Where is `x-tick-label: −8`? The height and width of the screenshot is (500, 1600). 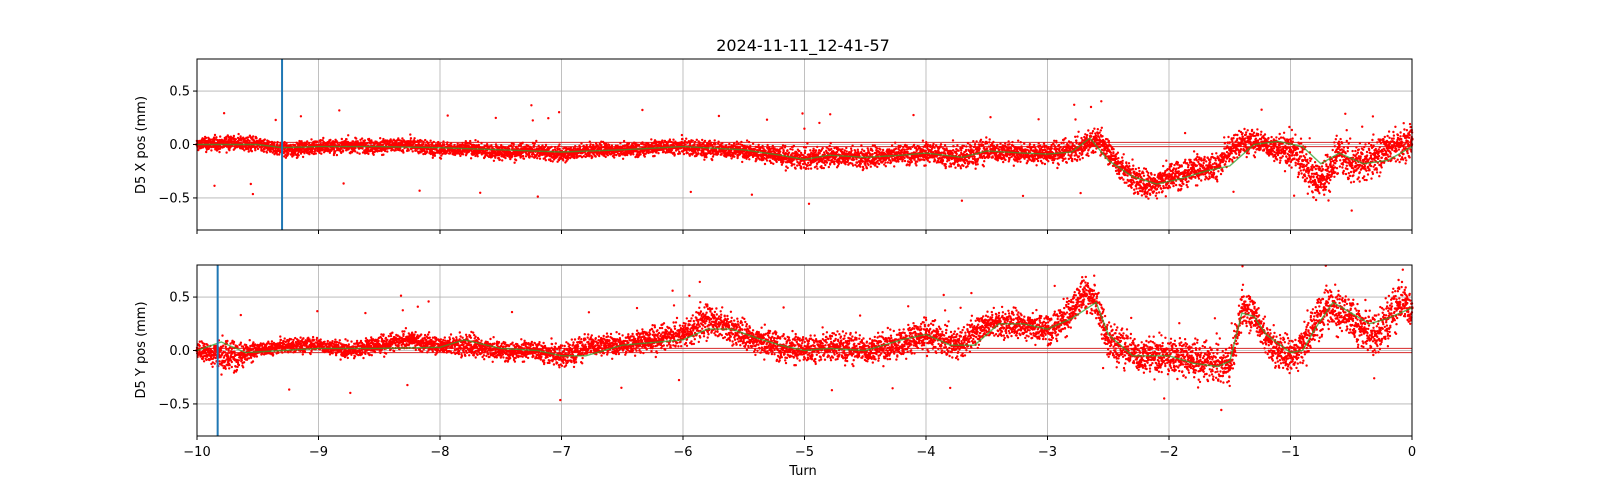 x-tick-label: −8 is located at coordinates (439, 452).